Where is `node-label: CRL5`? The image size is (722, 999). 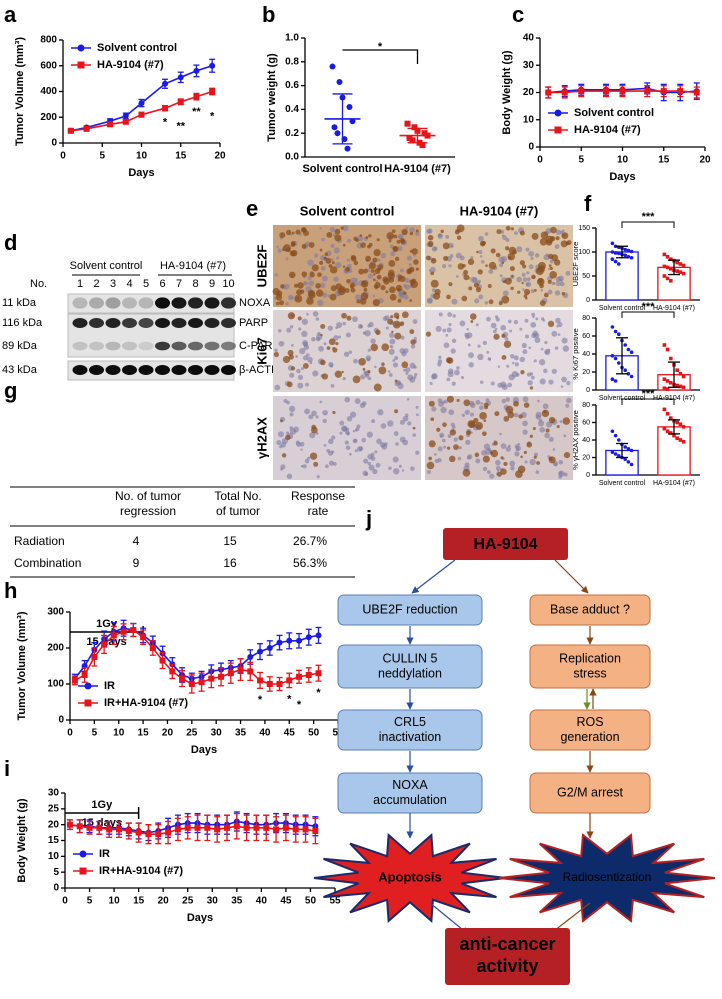
node-label: CRL5 is located at coordinates (410, 722).